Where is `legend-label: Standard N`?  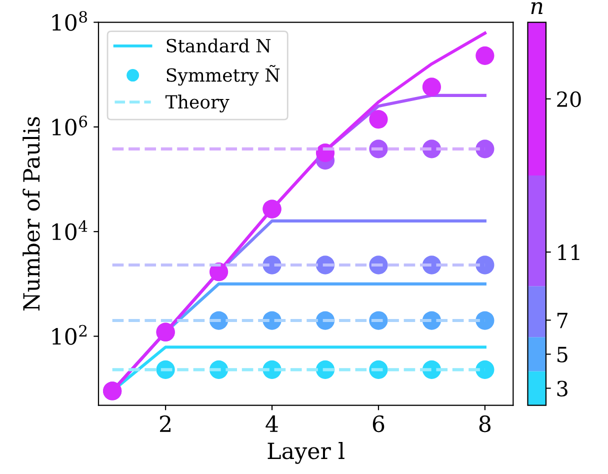
legend-label: Standard N is located at coordinates (218, 45).